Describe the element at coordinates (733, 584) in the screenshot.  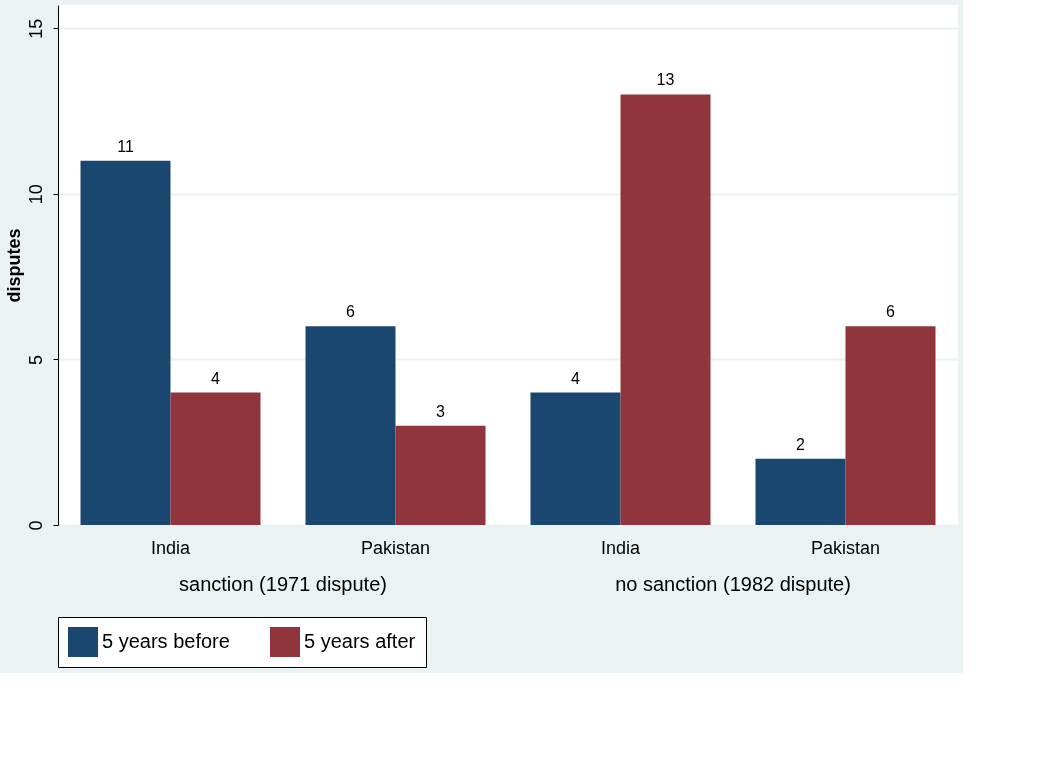
I see `text: no sanction (1982 dispute)` at that location.